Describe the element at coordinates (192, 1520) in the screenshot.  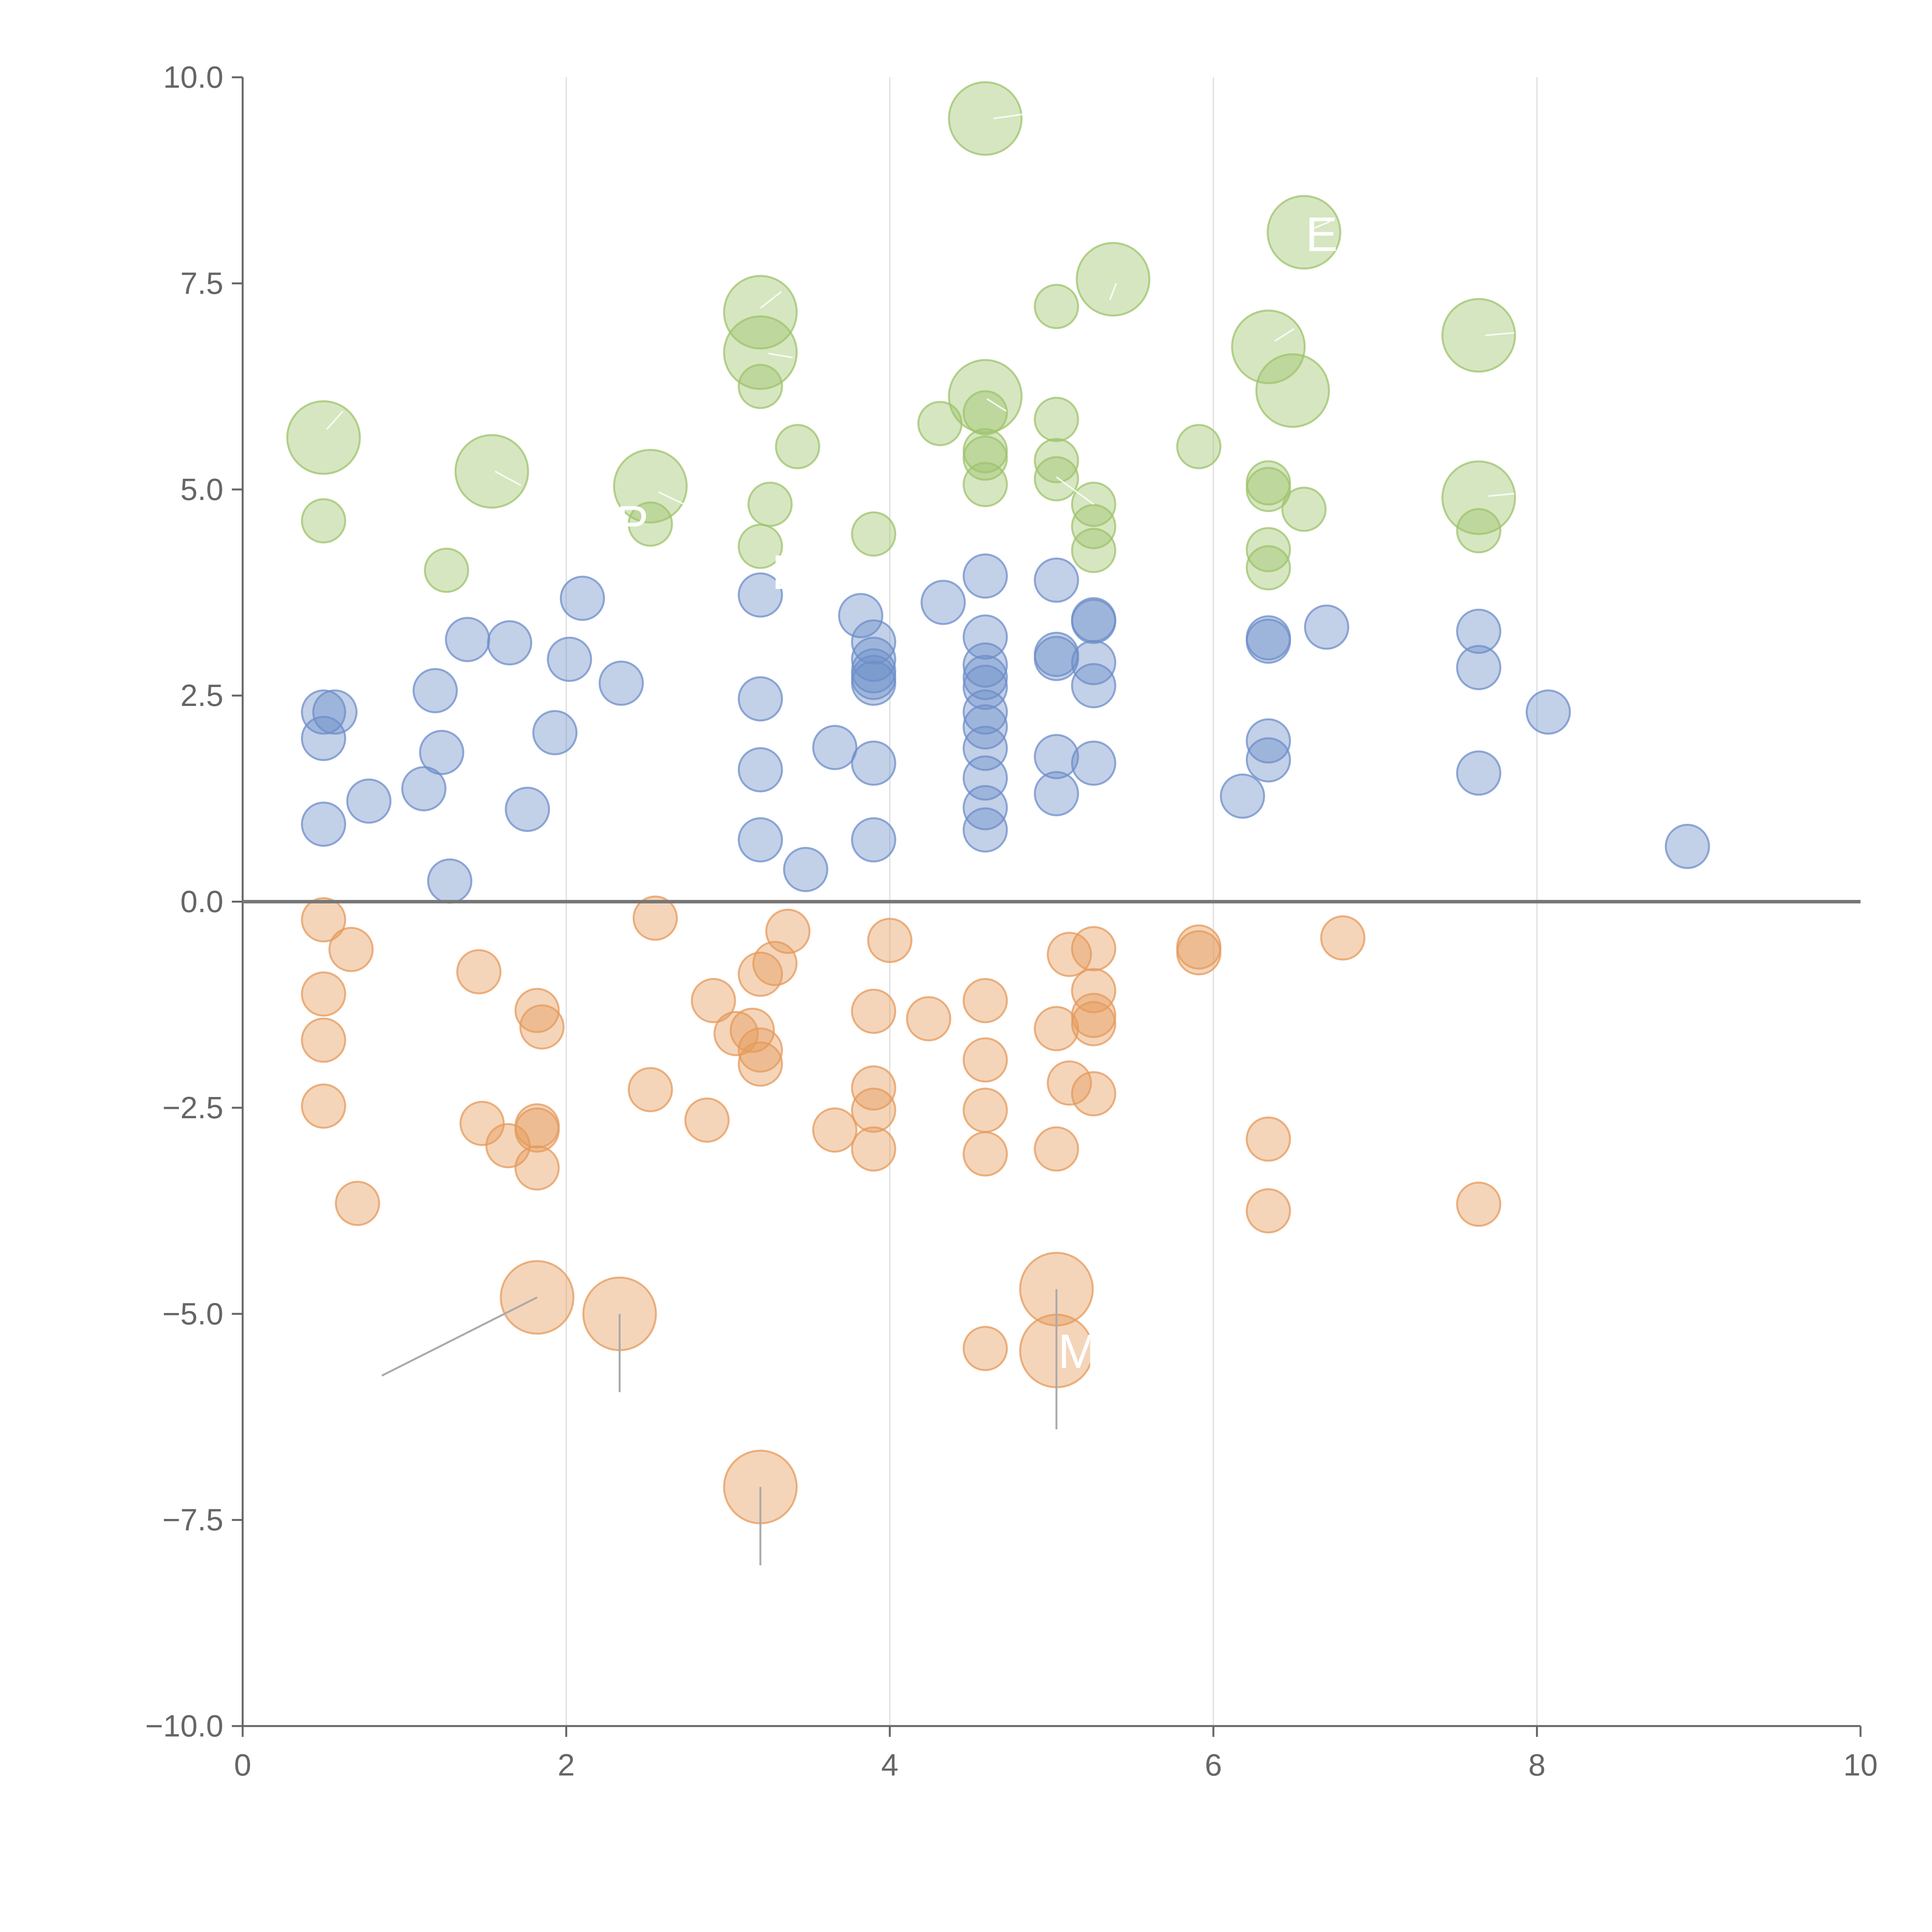
I see `y-tick-label: −7.5` at that location.